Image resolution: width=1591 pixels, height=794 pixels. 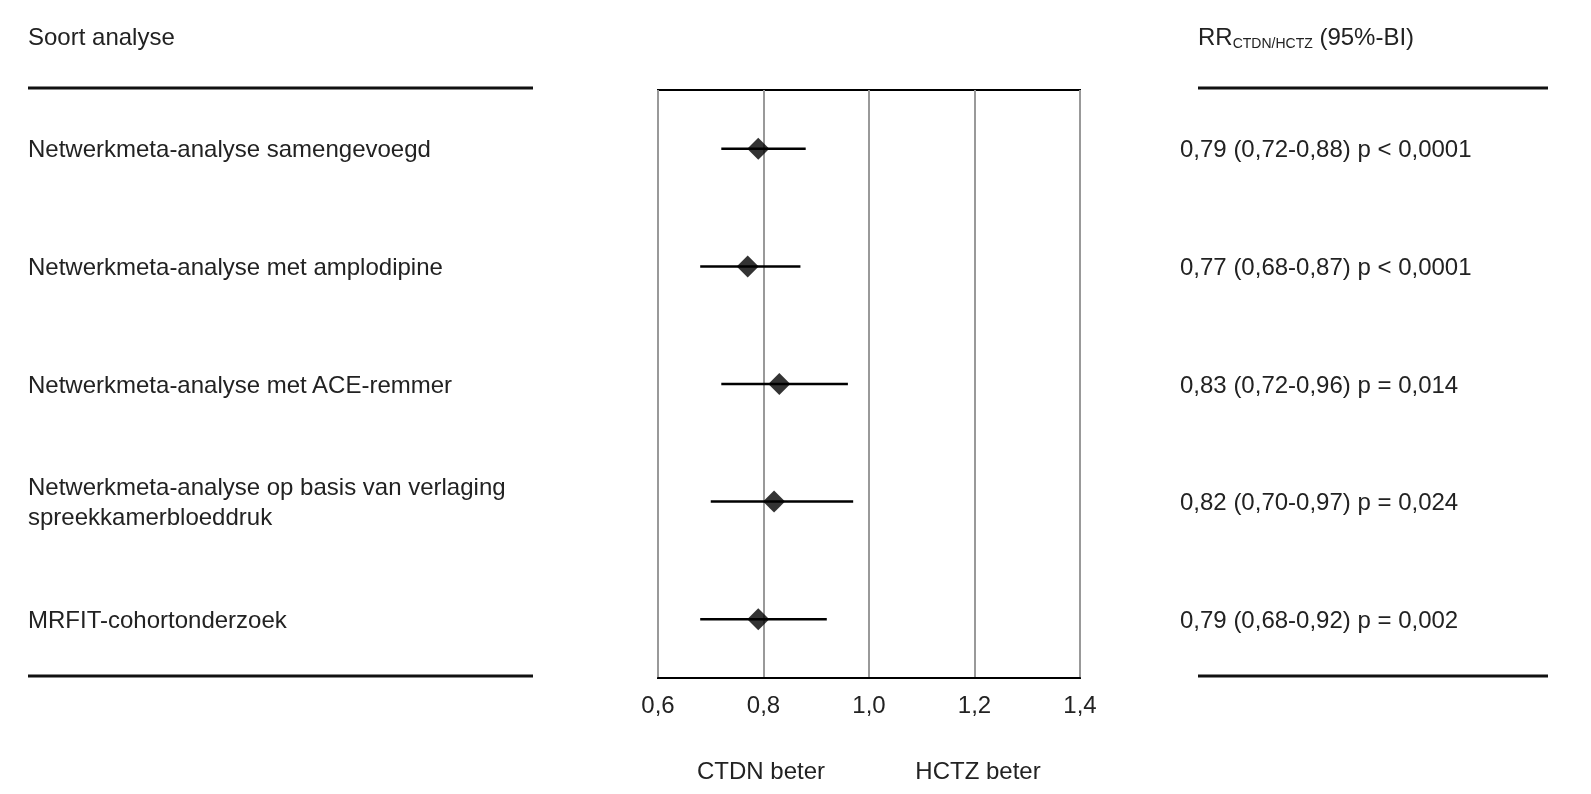 I want to click on text: Soort analyse, so click(x=101, y=36).